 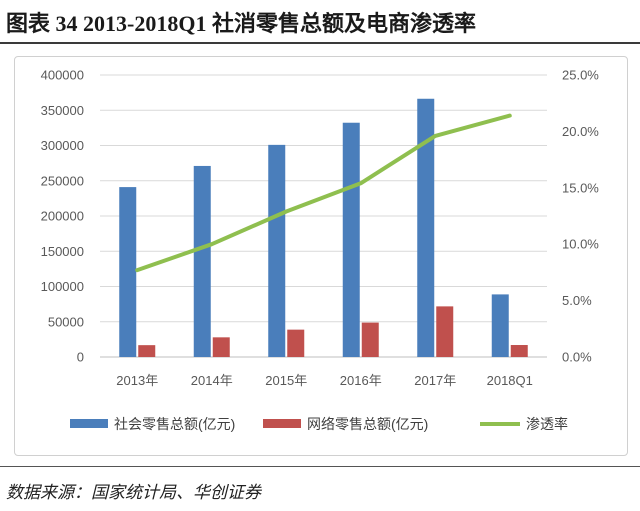 I want to click on y-left-tick-label: 100000, so click(x=62, y=286).